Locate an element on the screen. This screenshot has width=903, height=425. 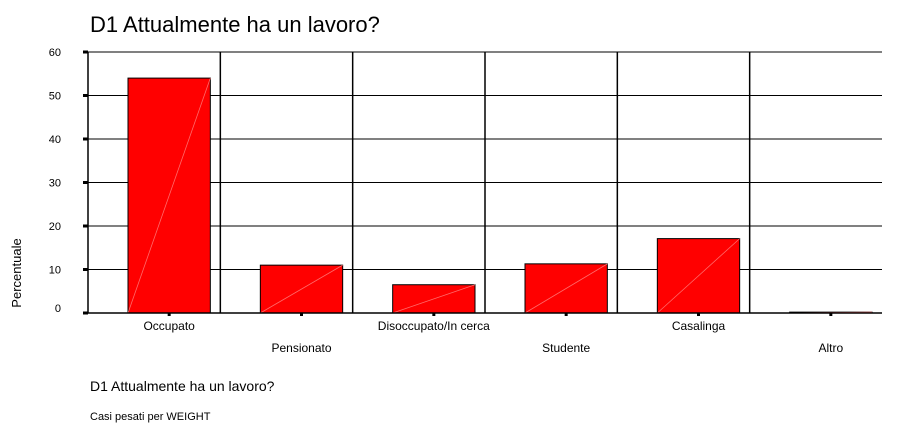
x-tick-label: Disoccupato/In cerca is located at coordinates (434, 326).